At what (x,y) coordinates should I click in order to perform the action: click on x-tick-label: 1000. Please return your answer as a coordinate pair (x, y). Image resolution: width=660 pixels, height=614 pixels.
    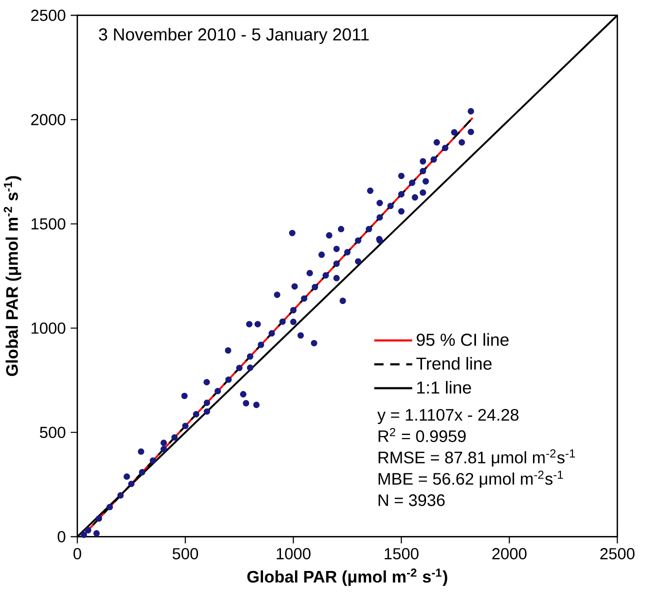
    Looking at the image, I should click on (293, 554).